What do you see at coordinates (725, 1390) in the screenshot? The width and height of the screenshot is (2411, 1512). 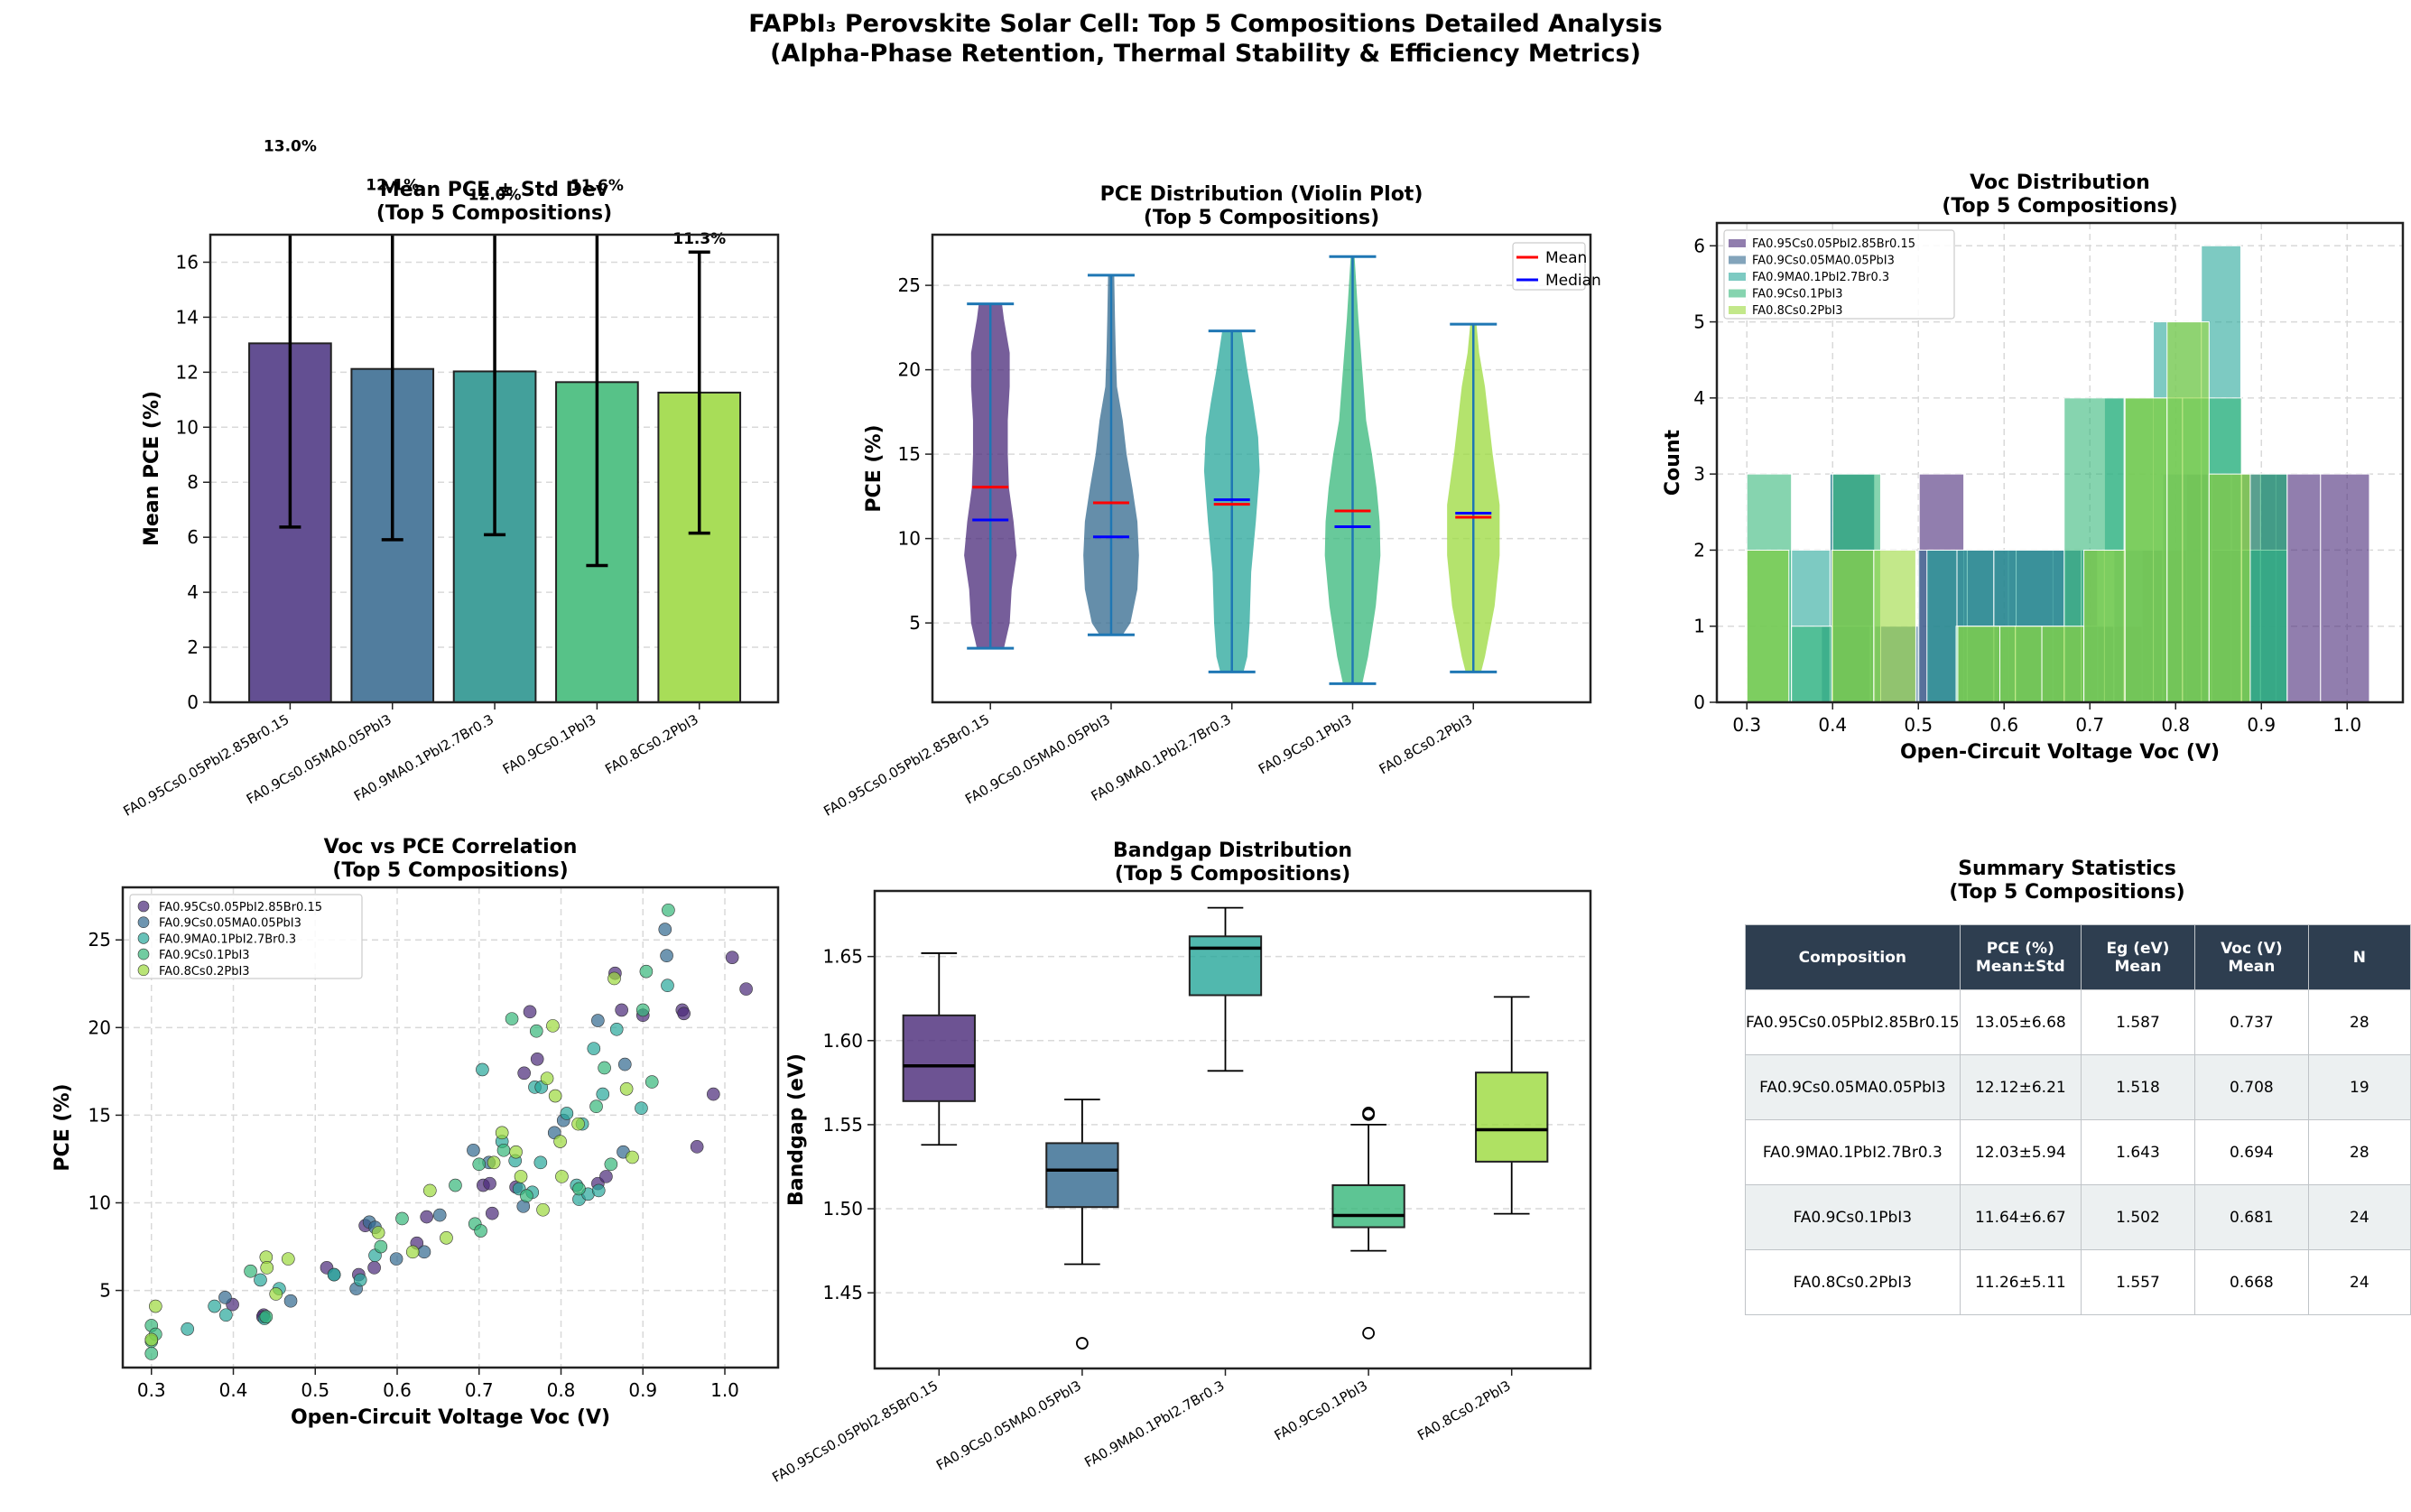 I see `x-tick-label: 1.0` at bounding box center [725, 1390].